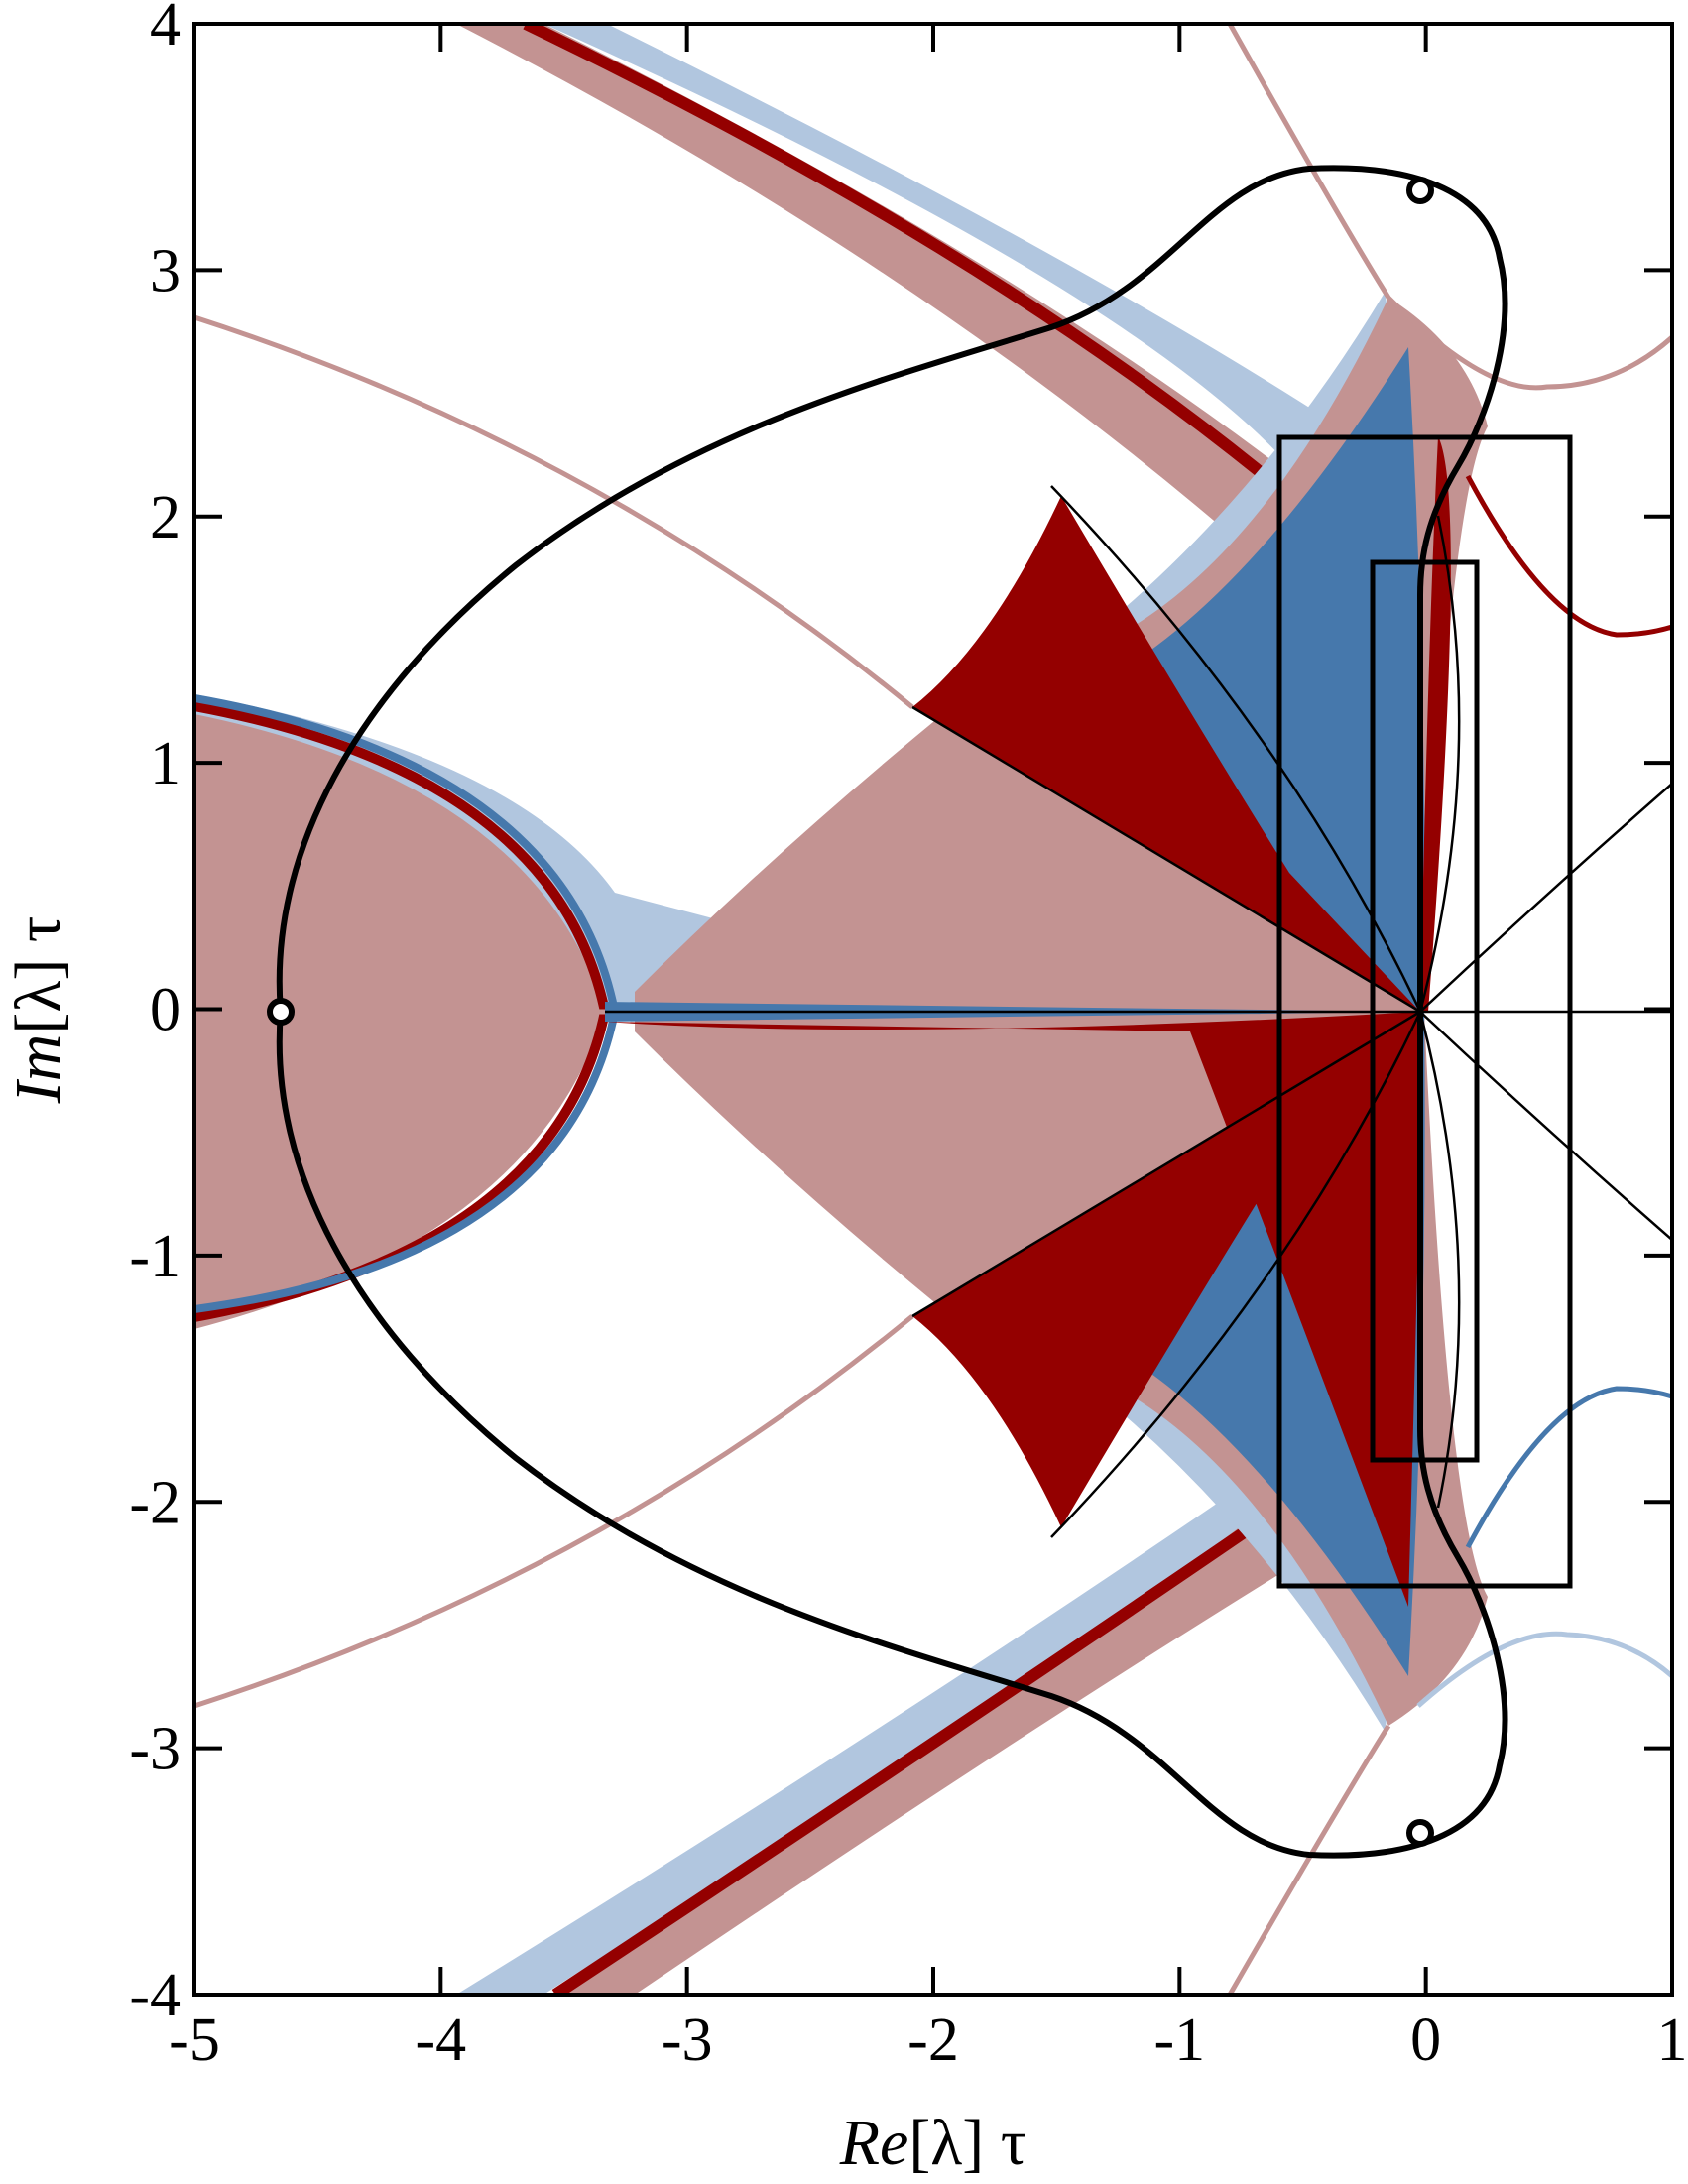  I want to click on y-tick-label: -2, so click(155, 1502).